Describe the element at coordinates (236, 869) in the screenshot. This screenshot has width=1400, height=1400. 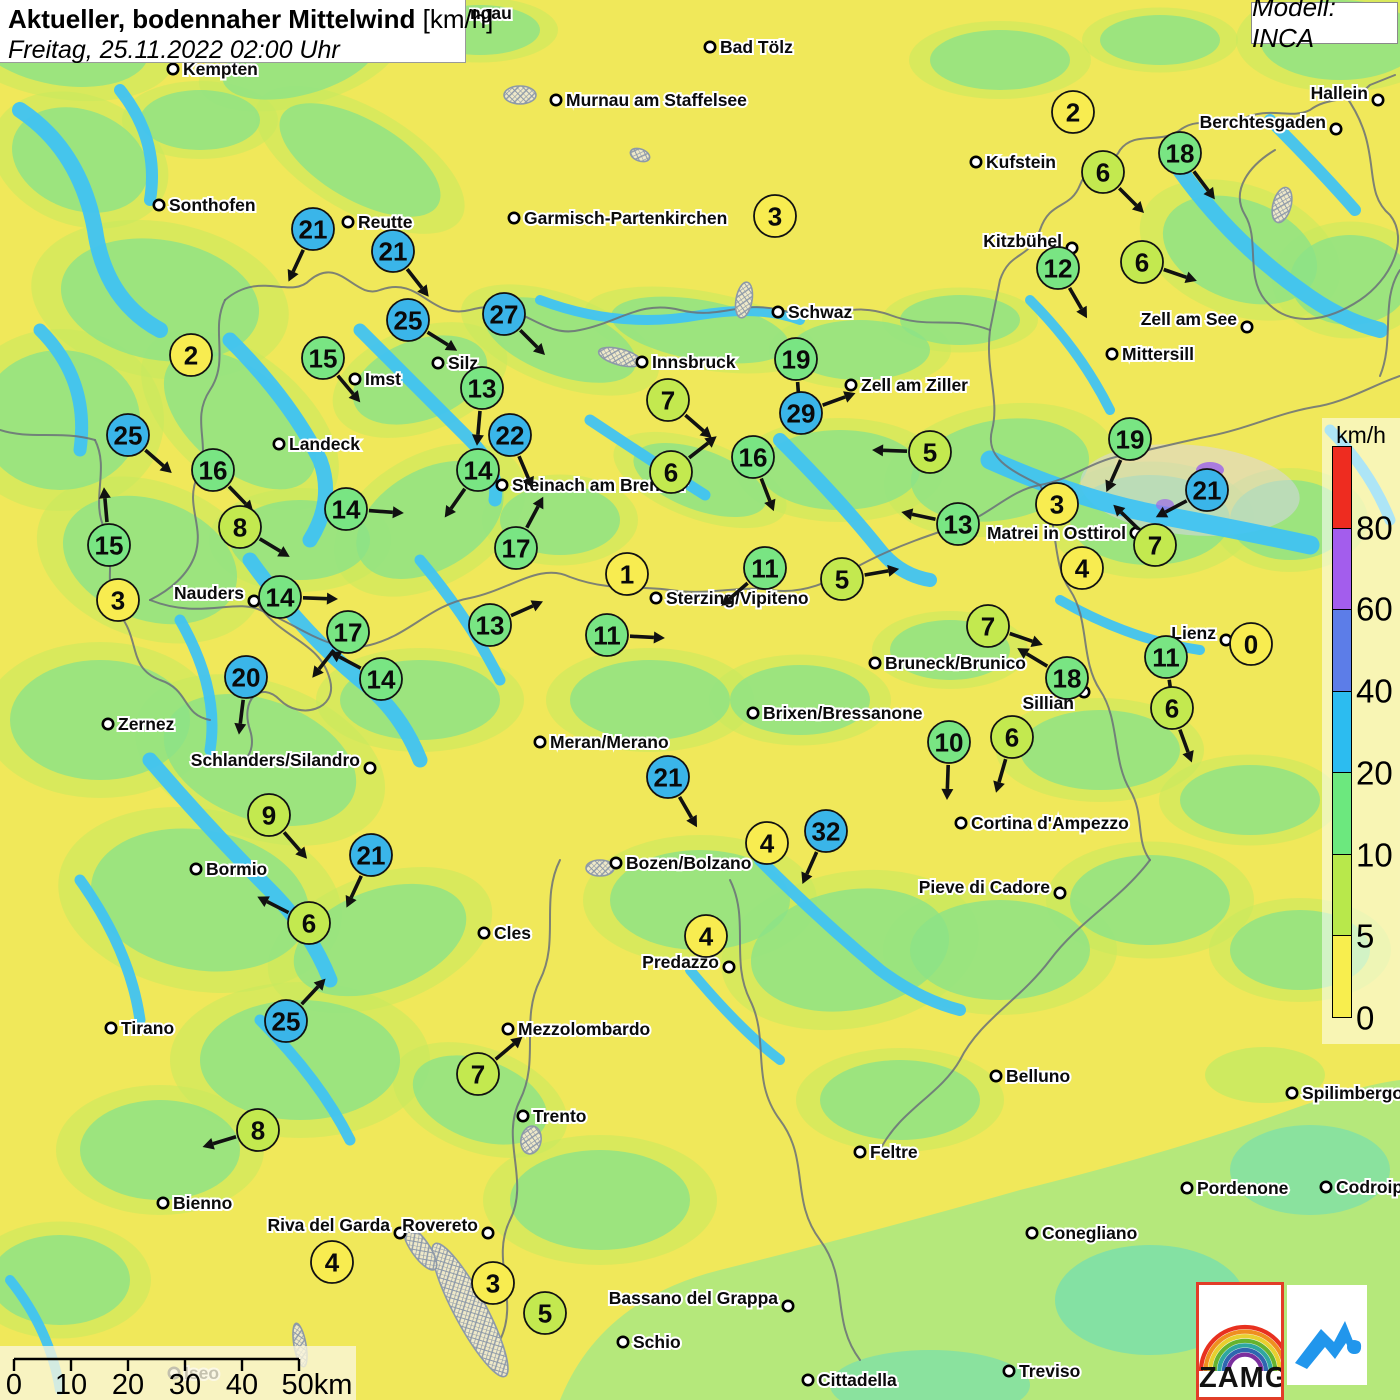
I see `city-label: Bormio` at that location.